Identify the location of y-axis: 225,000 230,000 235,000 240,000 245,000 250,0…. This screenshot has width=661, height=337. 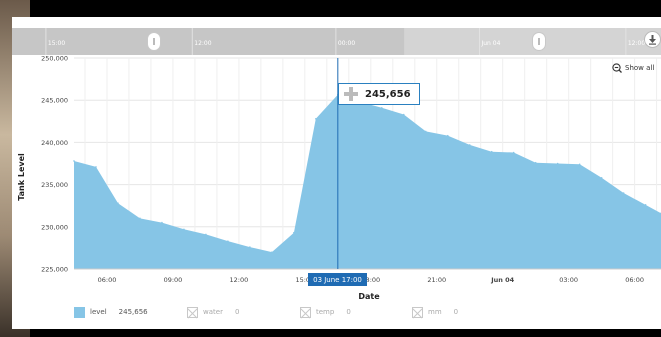
(54, 164).